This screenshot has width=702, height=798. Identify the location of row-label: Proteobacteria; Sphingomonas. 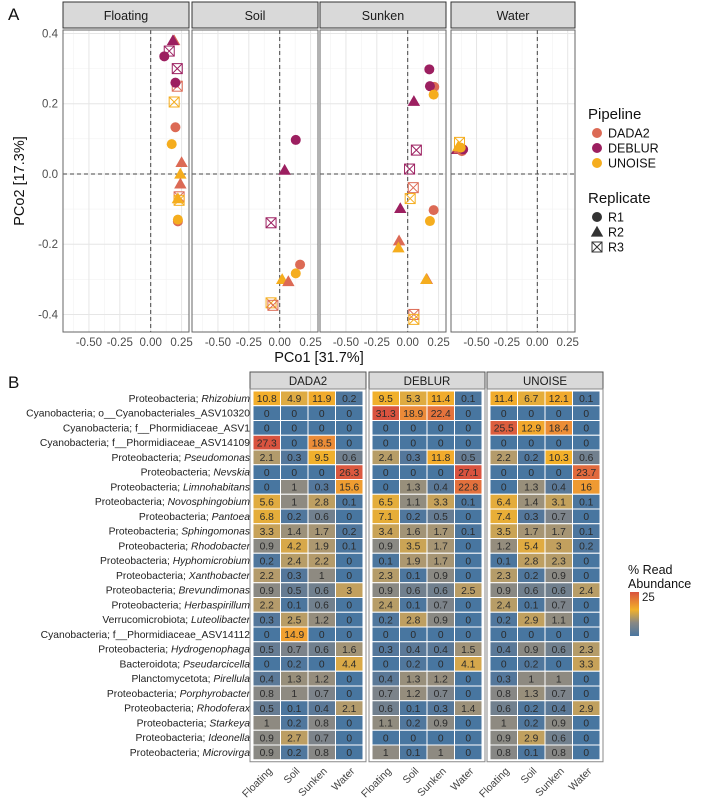
(179, 532).